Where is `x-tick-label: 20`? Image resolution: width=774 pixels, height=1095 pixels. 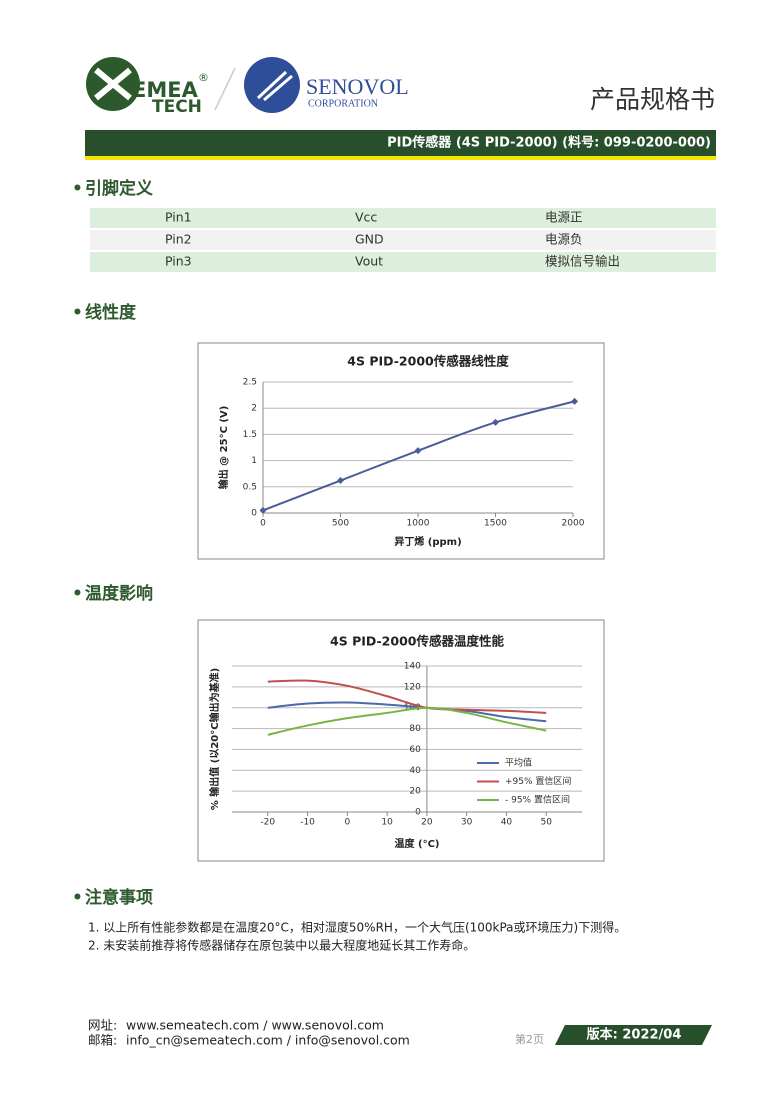
x-tick-label: 20 is located at coordinates (427, 823).